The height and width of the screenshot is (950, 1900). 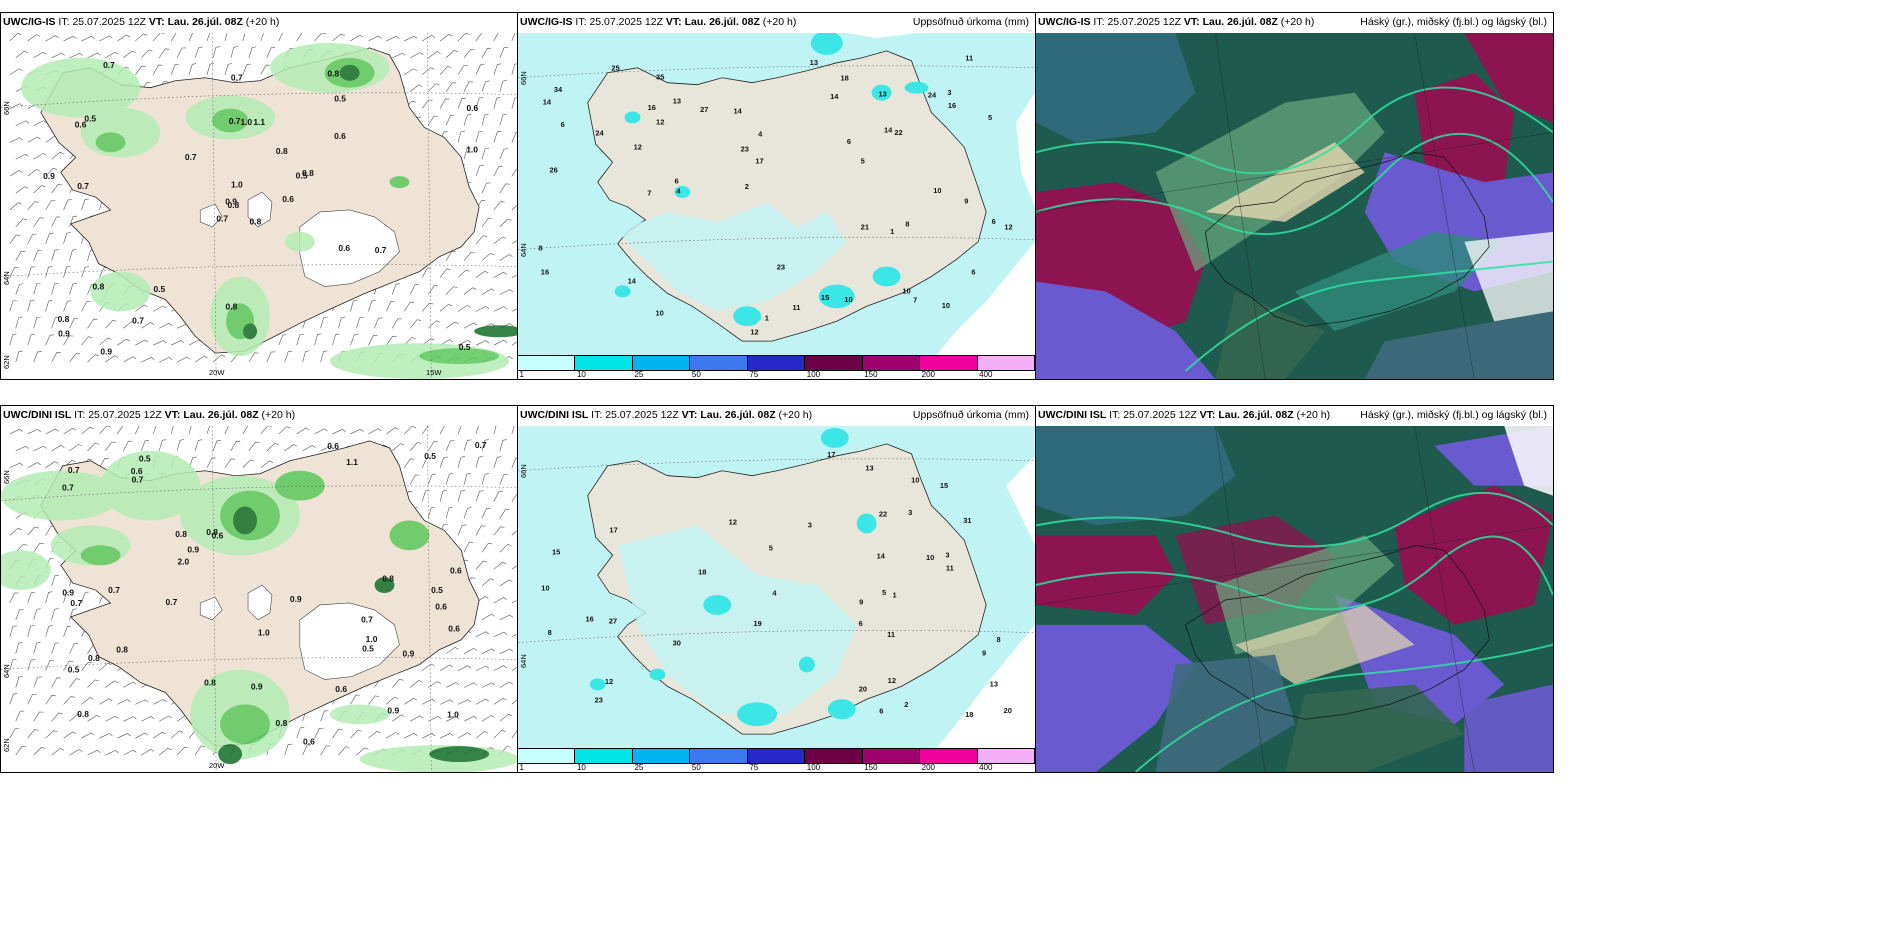 What do you see at coordinates (776, 363) in the screenshot?
I see `colorbar-swatches` at bounding box center [776, 363].